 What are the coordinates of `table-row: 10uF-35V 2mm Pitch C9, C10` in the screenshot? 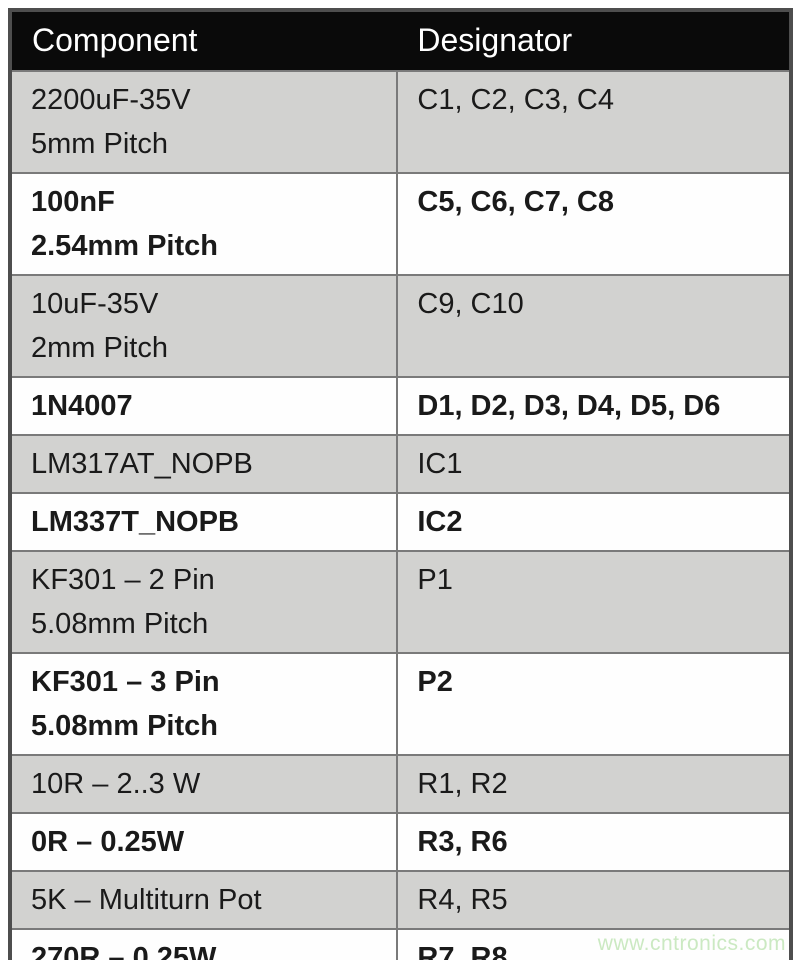 It's located at (400, 326).